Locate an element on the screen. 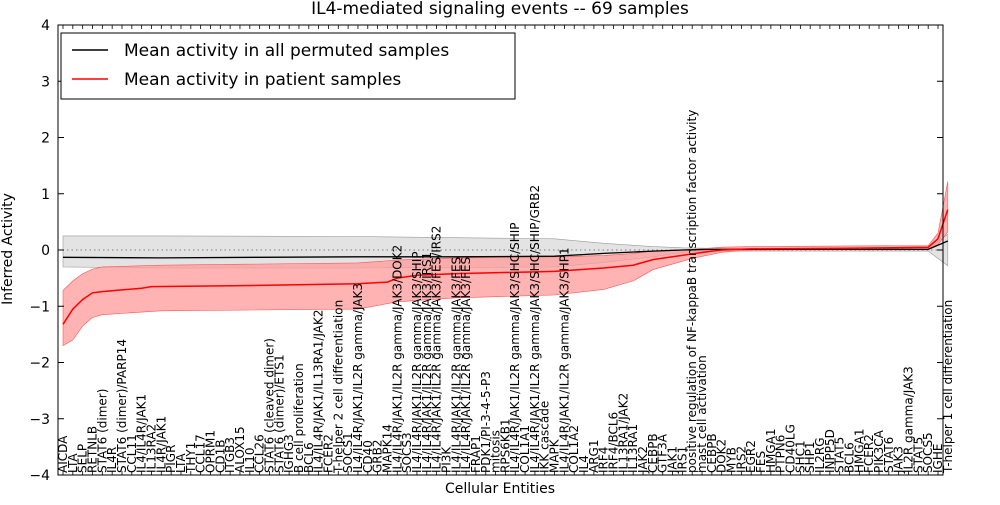 The width and height of the screenshot is (1000, 505). x-tick-label: COL1A2 is located at coordinates (574, 449).